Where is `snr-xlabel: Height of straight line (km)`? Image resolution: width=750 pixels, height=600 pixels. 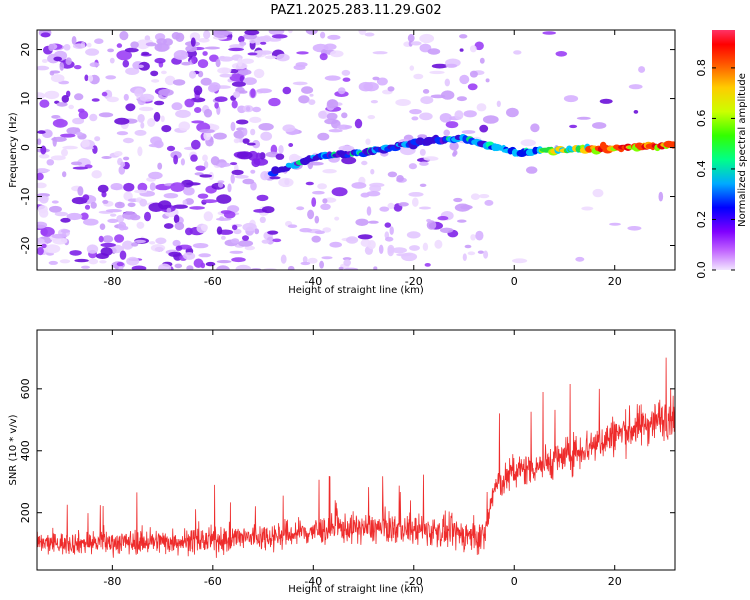
snr-xlabel: Height of straight line (km) is located at coordinates (356, 589).